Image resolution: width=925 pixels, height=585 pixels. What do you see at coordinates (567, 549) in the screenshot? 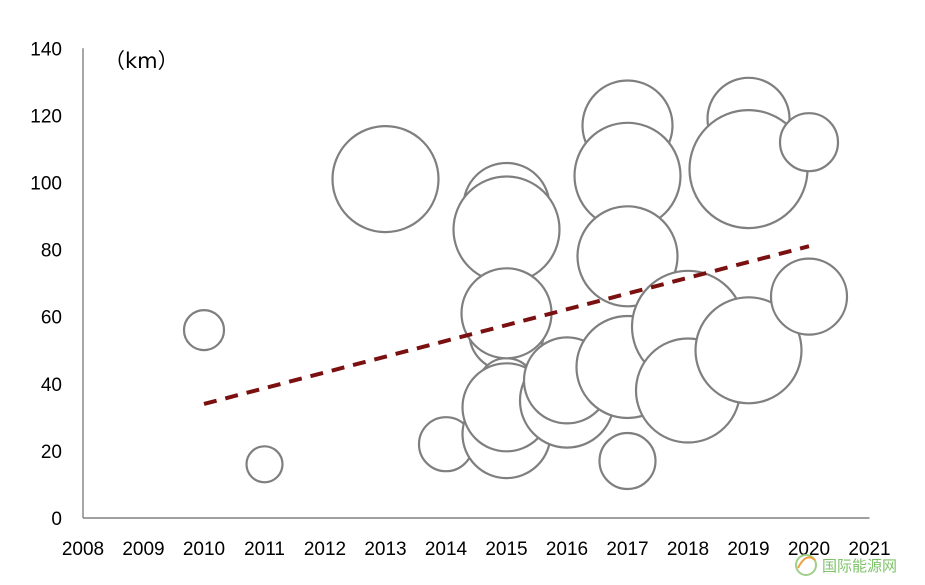
I see `x-tick-label: 2016` at bounding box center [567, 549].